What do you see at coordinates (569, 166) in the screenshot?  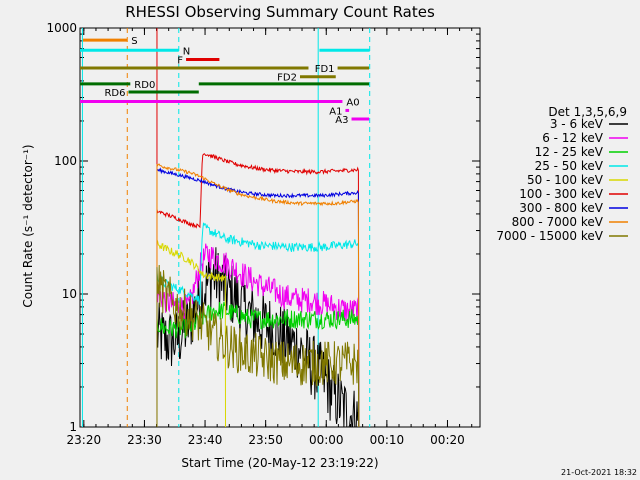 I see `legend-label: 25 - 50 keV` at bounding box center [569, 166].